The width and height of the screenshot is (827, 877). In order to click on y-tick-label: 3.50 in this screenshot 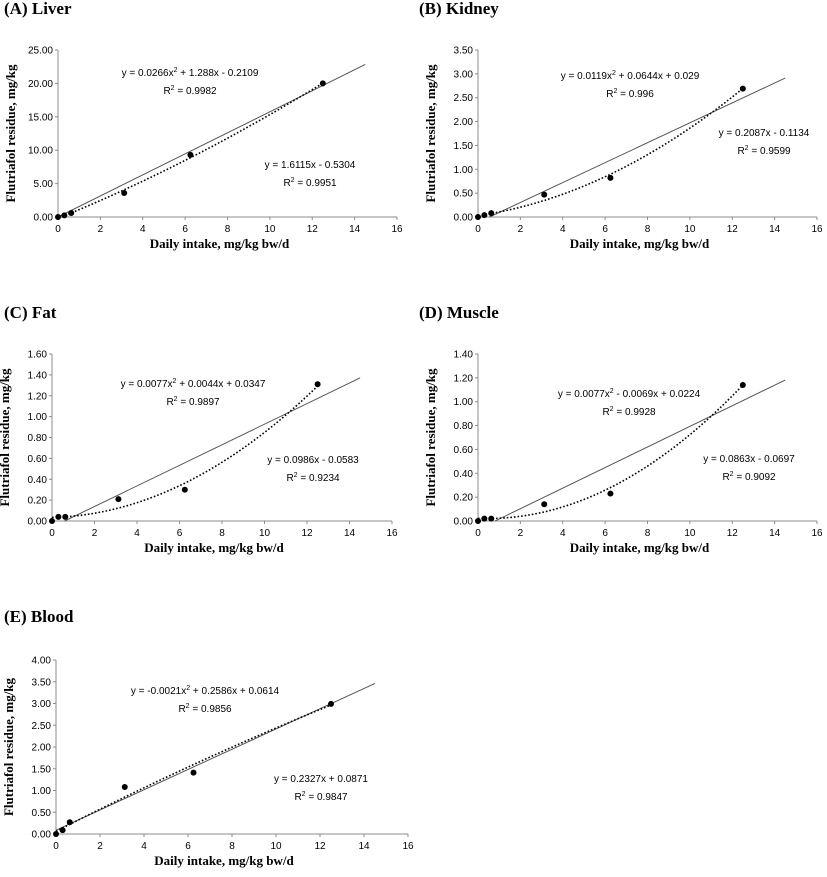, I will do `click(464, 51)`.